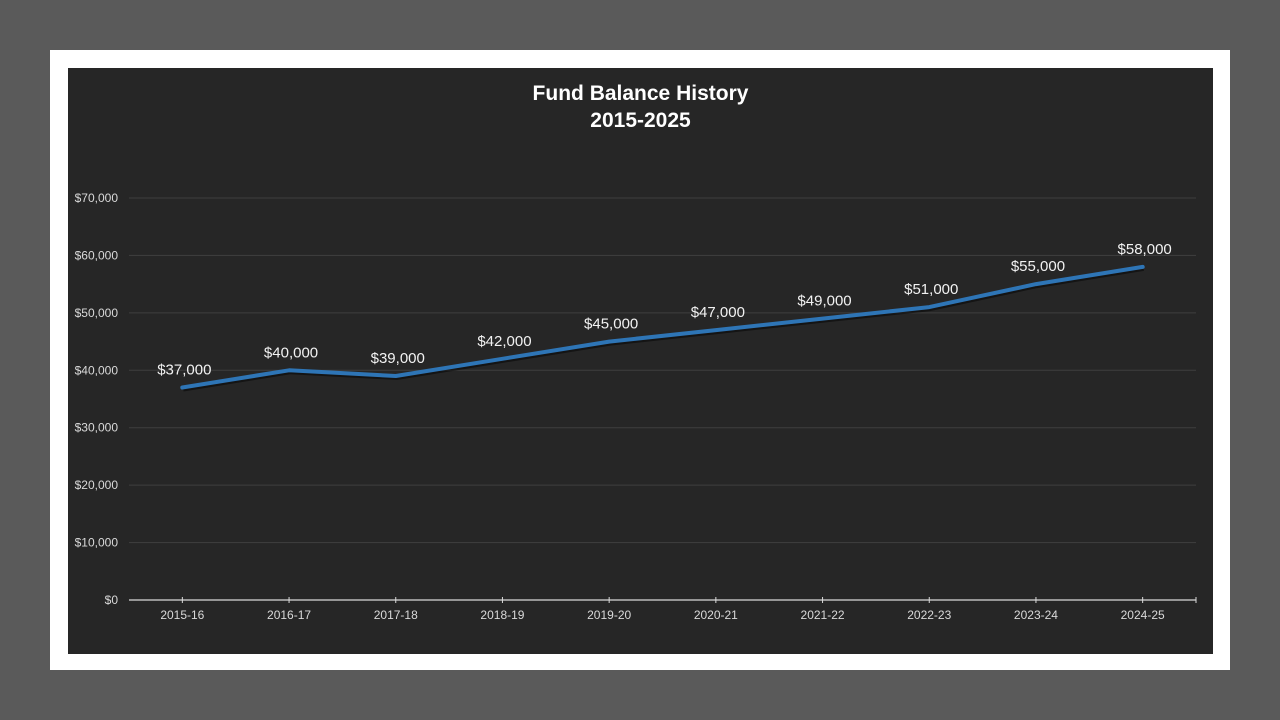 The height and width of the screenshot is (720, 1280). Describe the element at coordinates (929, 615) in the screenshot. I see `x-tick-label: 2022-23` at that location.